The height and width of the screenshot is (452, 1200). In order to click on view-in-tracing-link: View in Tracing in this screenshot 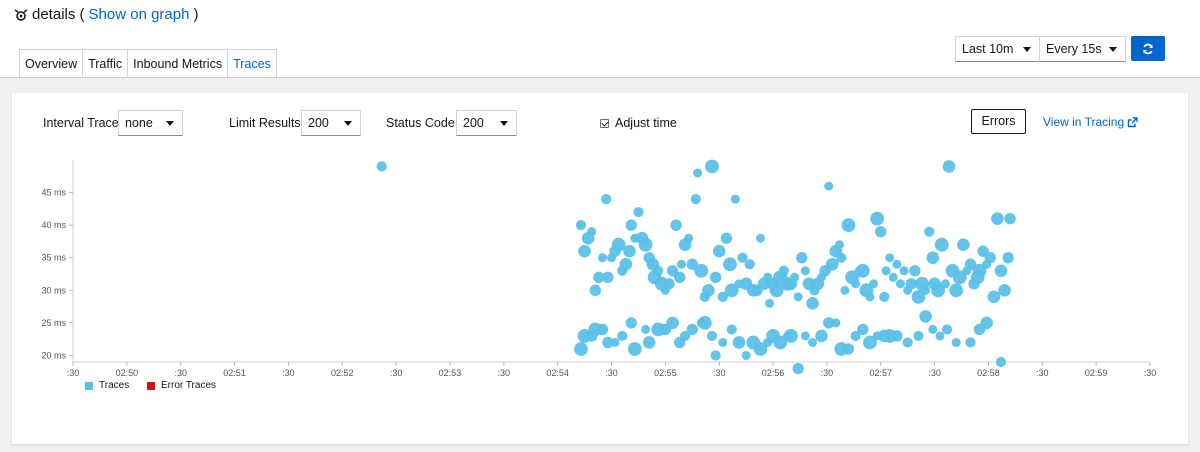, I will do `click(1090, 122)`.